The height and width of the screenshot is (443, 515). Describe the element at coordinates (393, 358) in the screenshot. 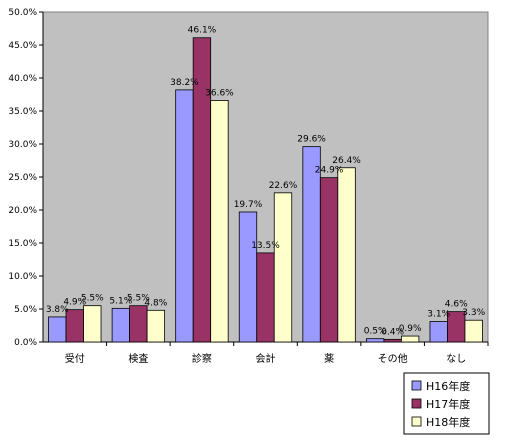

I see `x-category-label: その他` at that location.